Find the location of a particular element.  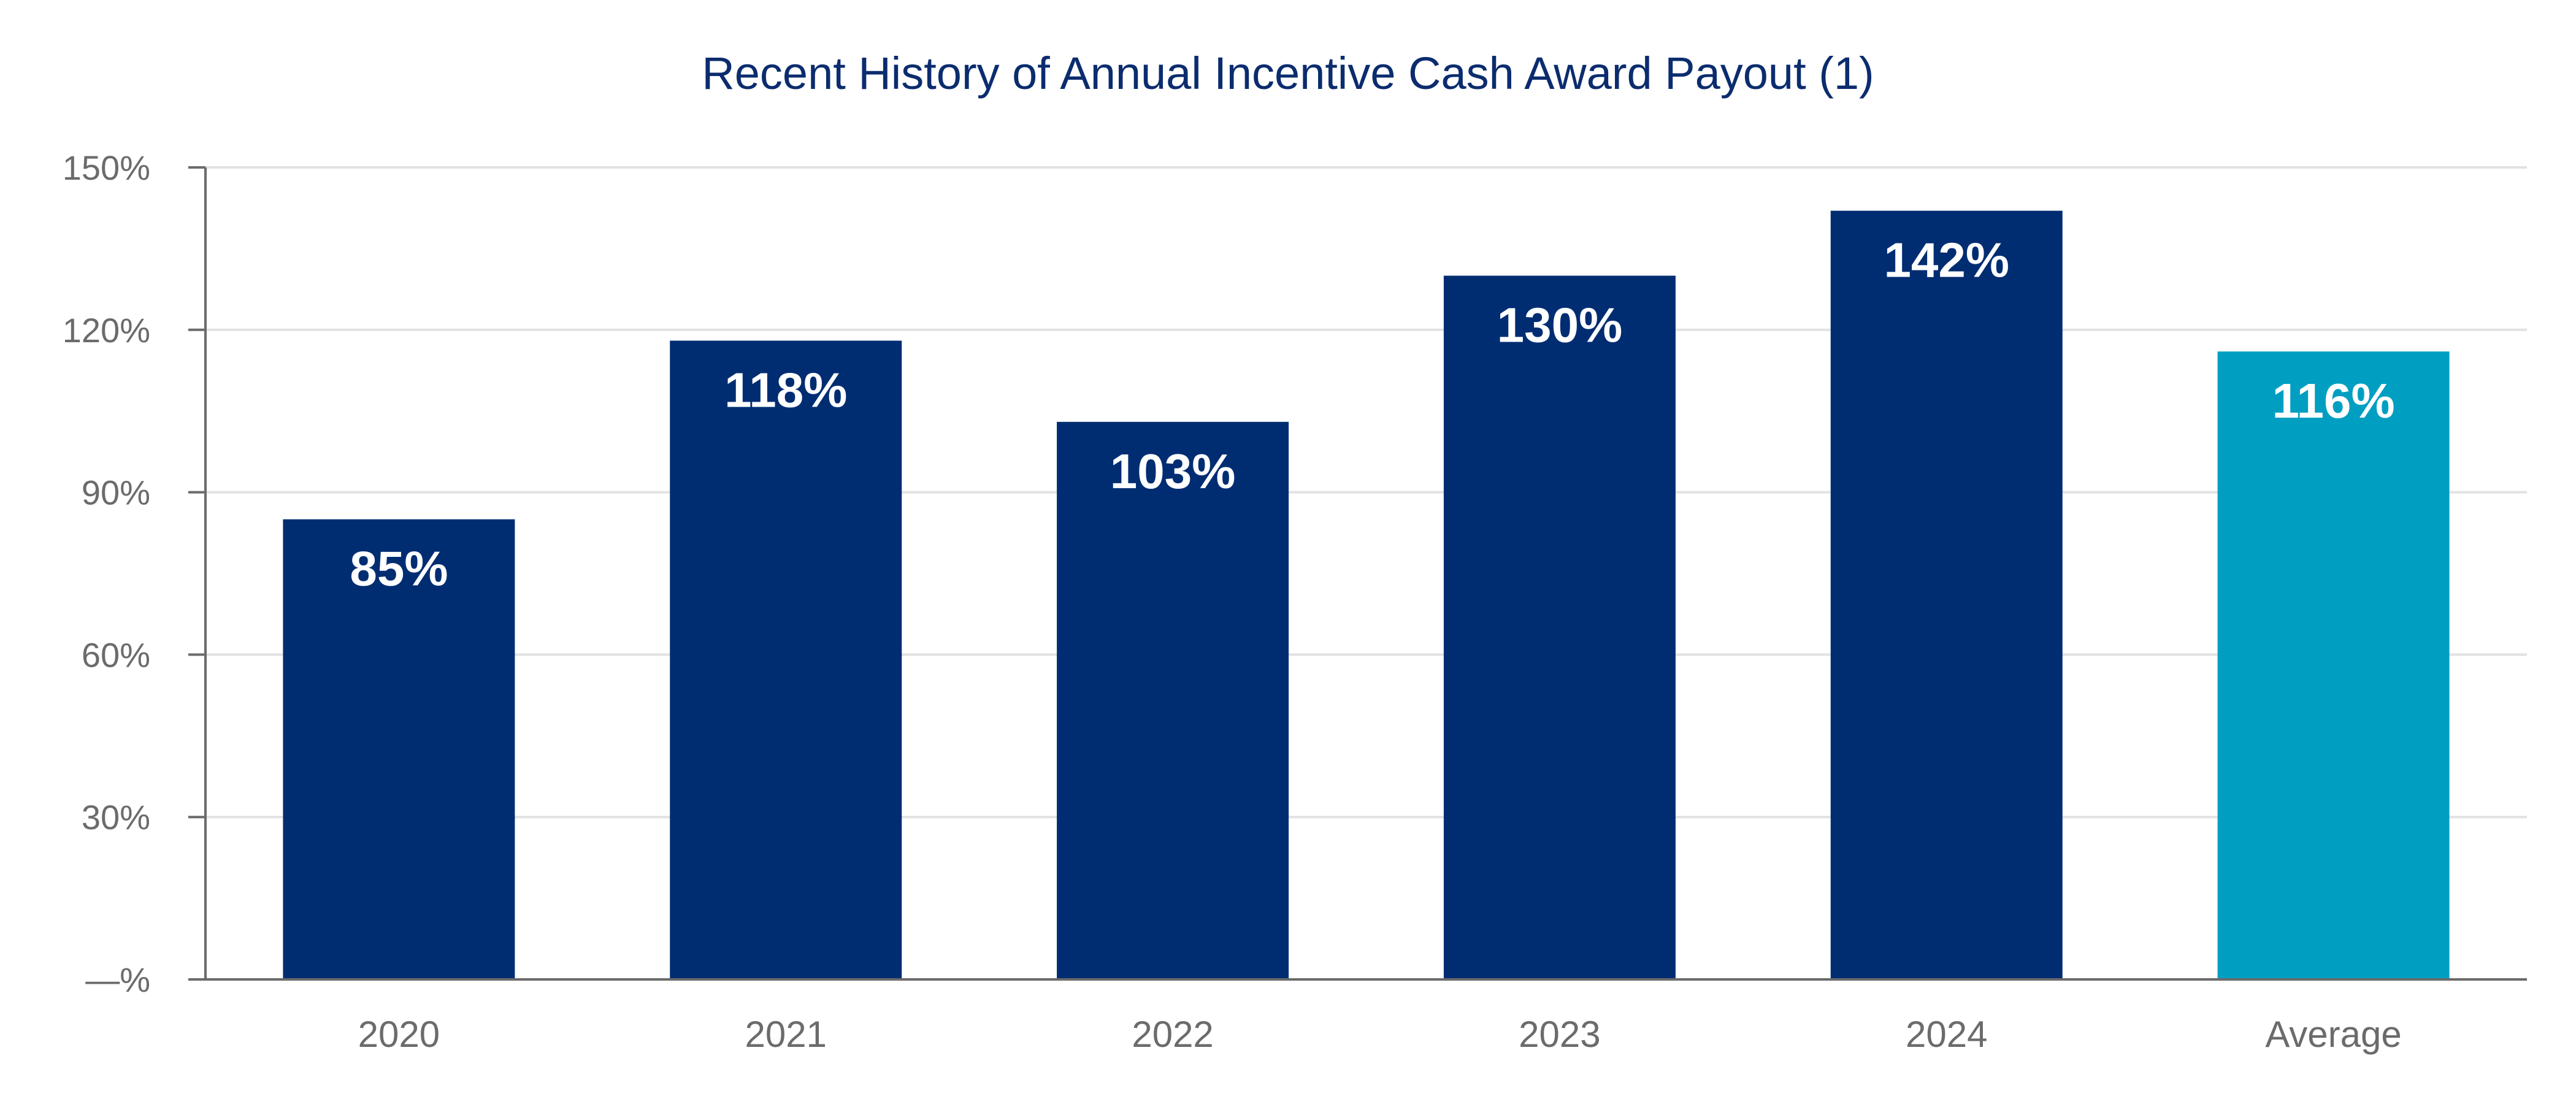

y-tick-labels: —% 30% 60% 90% 120% 150% is located at coordinates (134, 573).